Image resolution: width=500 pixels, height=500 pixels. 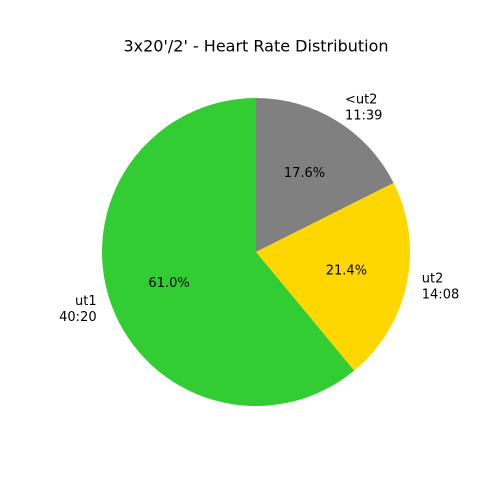 I want to click on slice-label-ut1: ut1, so click(x=86, y=301).